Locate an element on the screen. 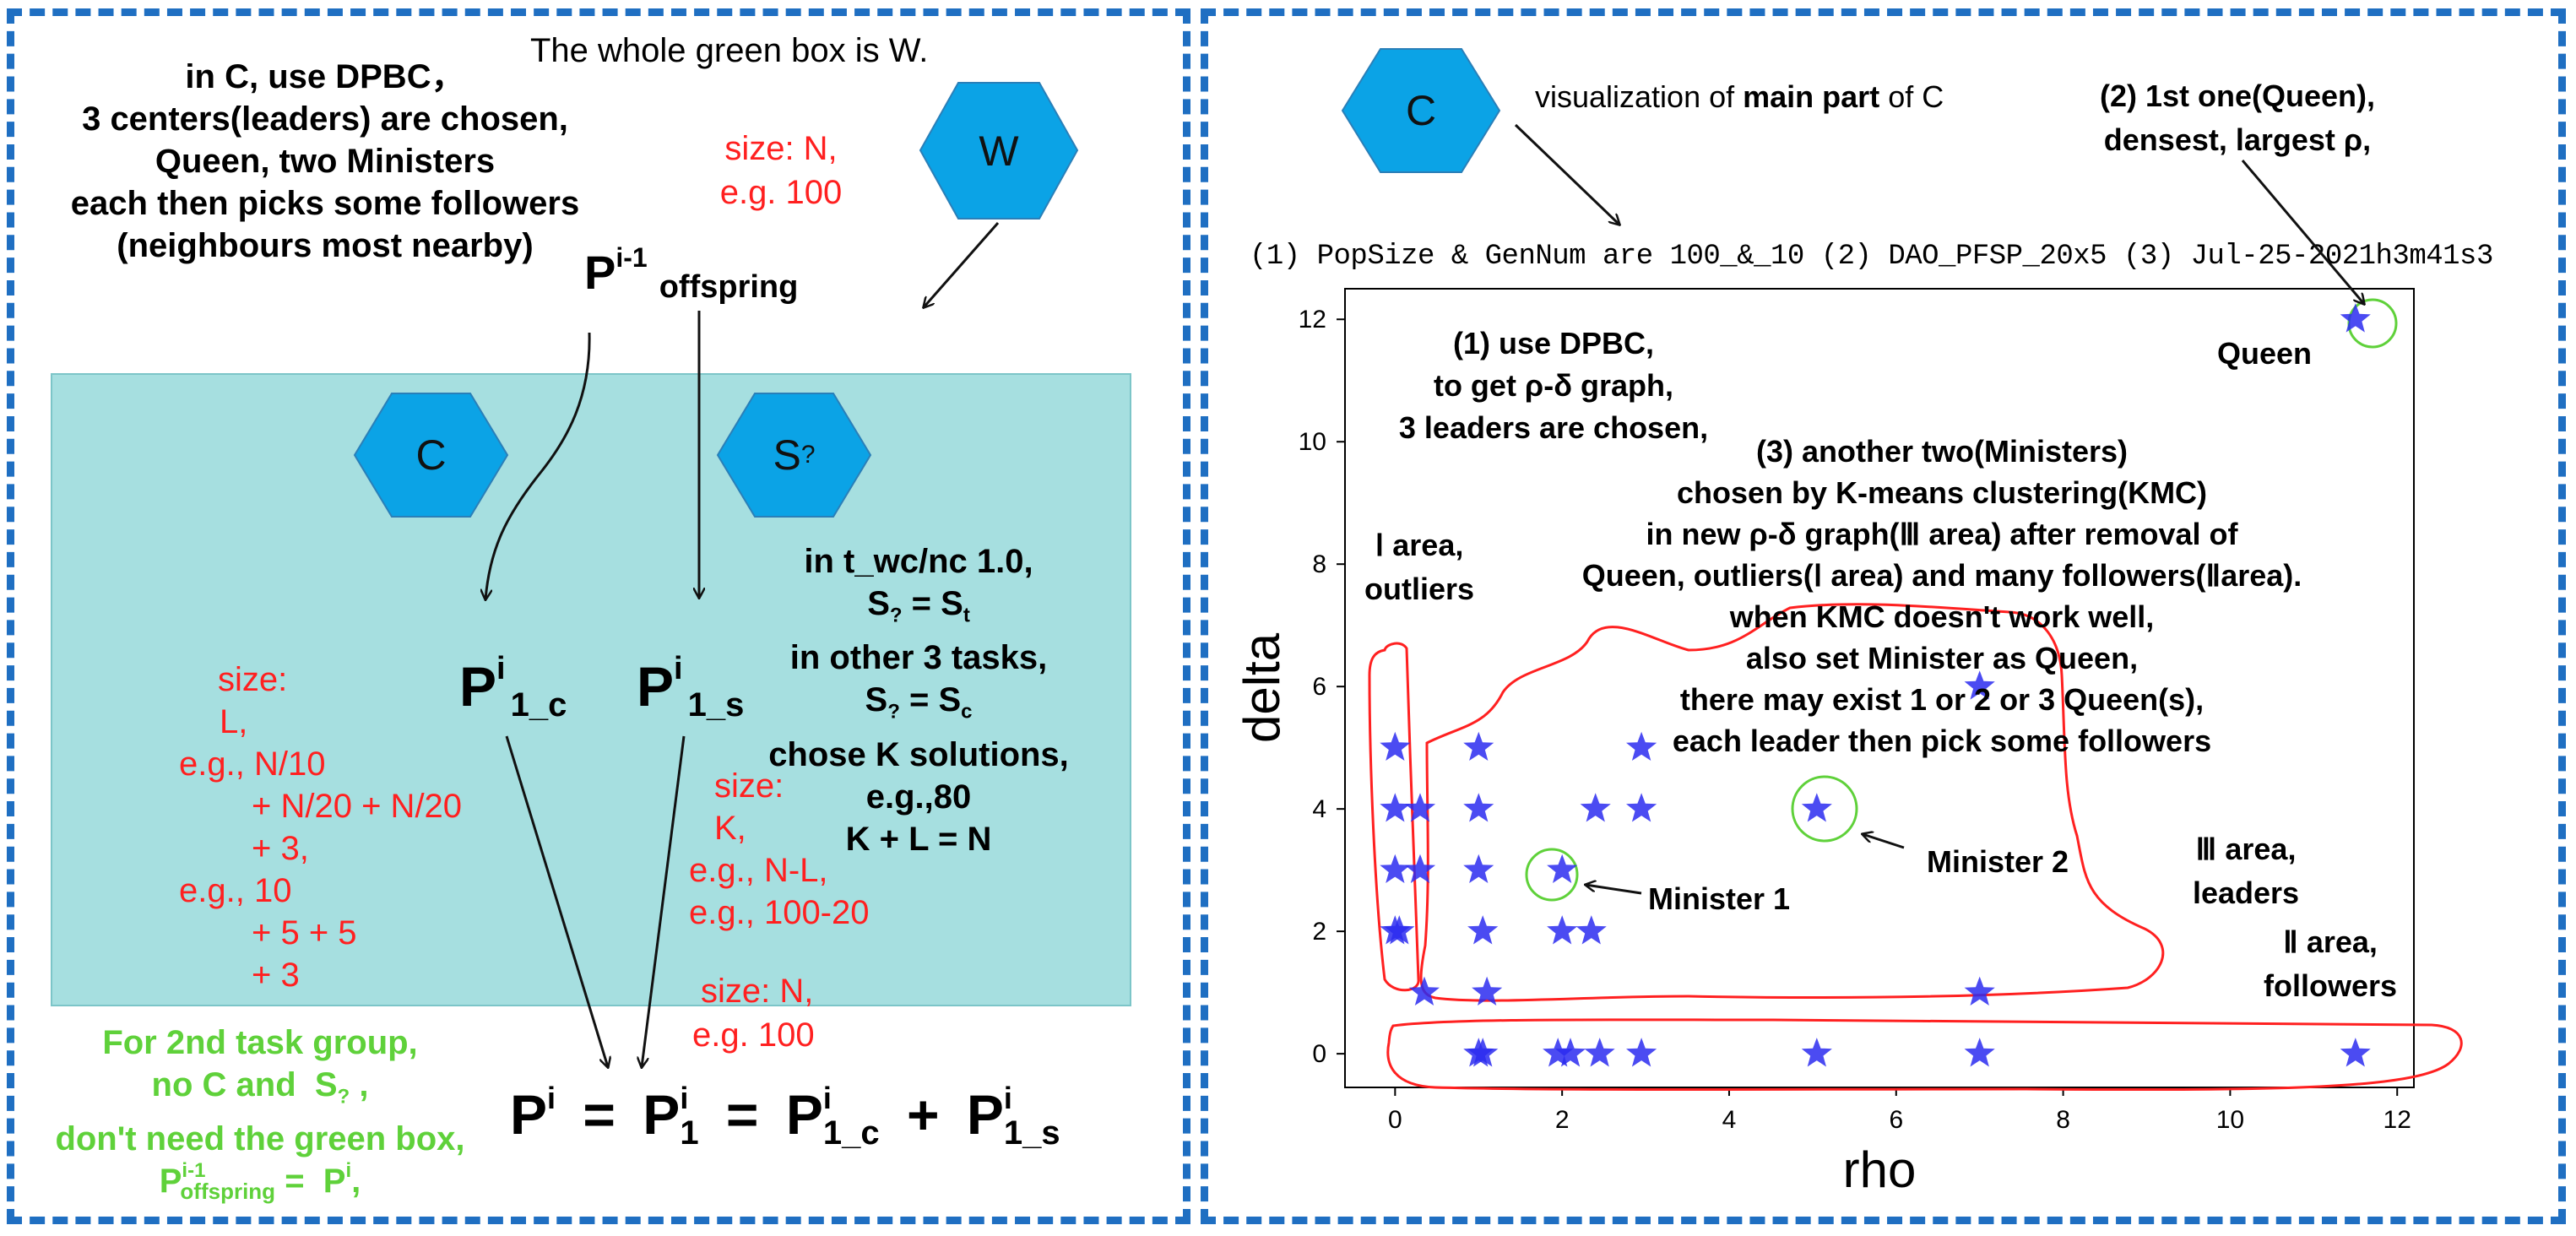 This screenshot has width=2576, height=1236. size-line: e.g., 10 is located at coordinates (235, 890).